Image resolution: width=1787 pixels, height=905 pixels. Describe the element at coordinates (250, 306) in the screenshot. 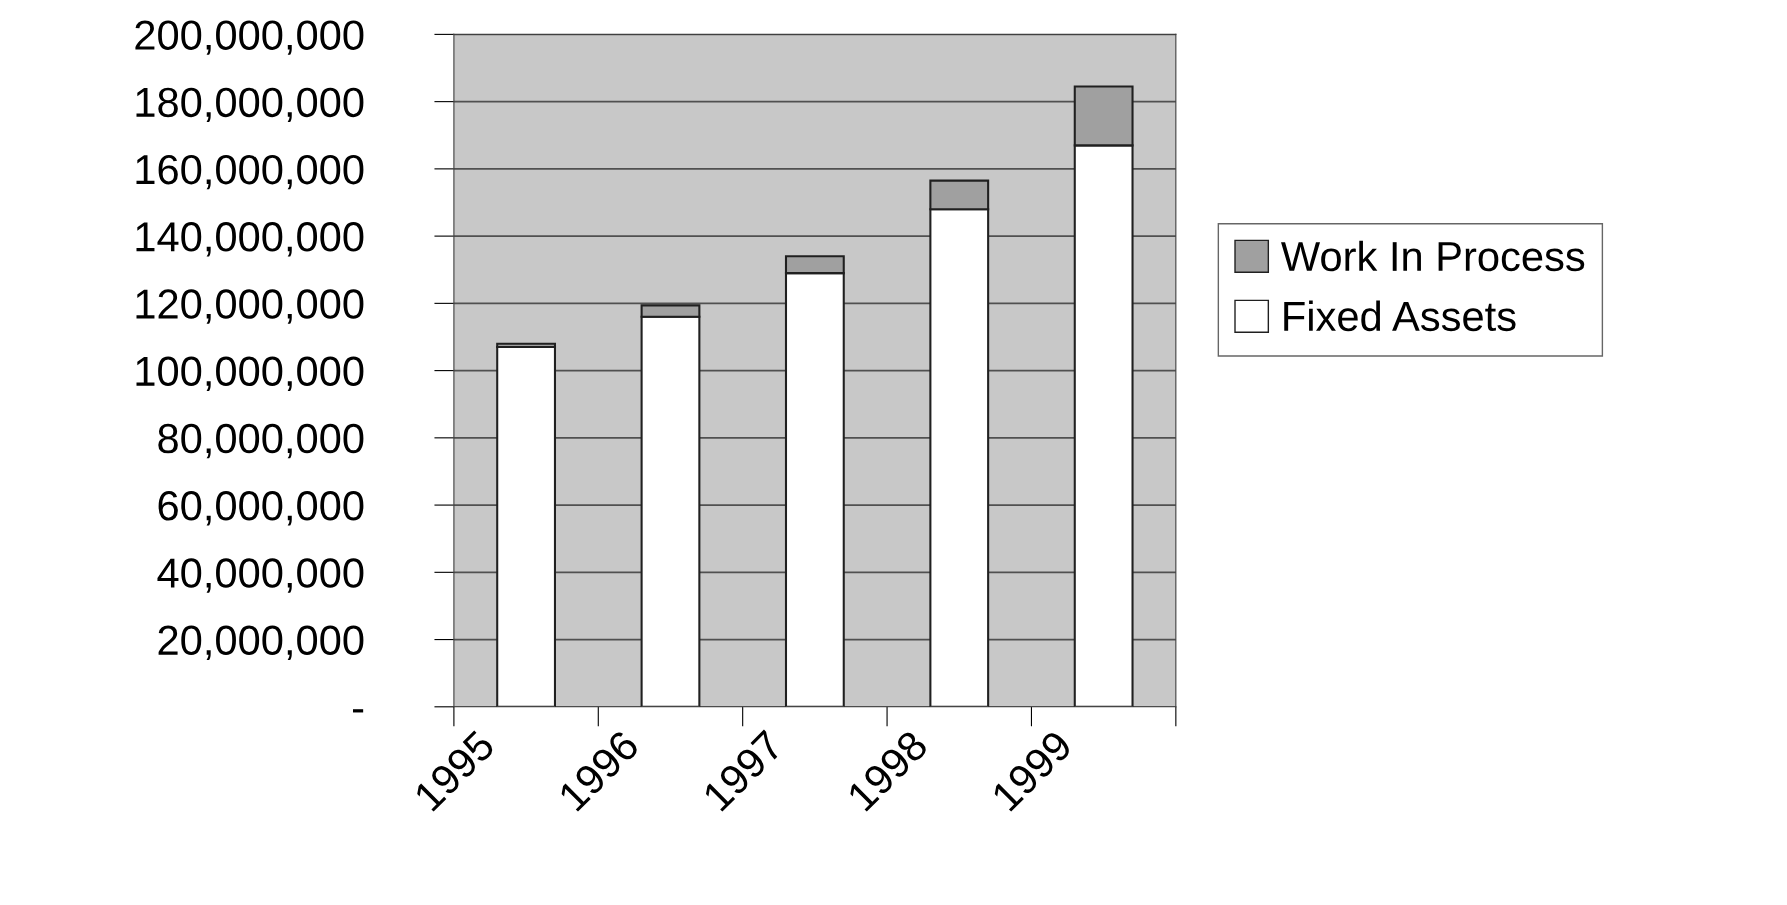

I see `y-tick-label: 120,000,000` at that location.